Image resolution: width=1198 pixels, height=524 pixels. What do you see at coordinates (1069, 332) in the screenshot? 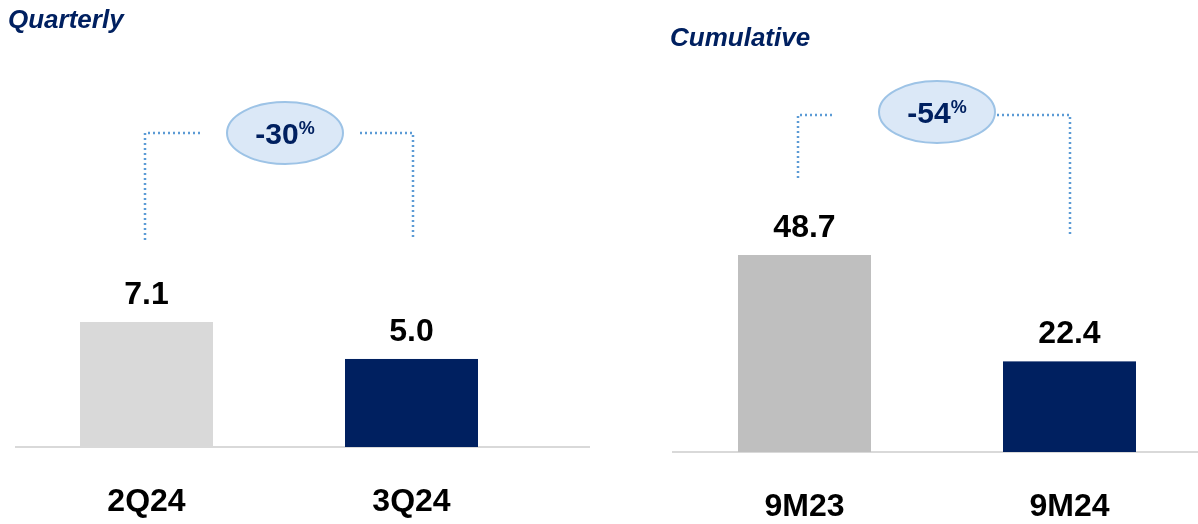
I see `data-label: 22.4` at bounding box center [1069, 332].